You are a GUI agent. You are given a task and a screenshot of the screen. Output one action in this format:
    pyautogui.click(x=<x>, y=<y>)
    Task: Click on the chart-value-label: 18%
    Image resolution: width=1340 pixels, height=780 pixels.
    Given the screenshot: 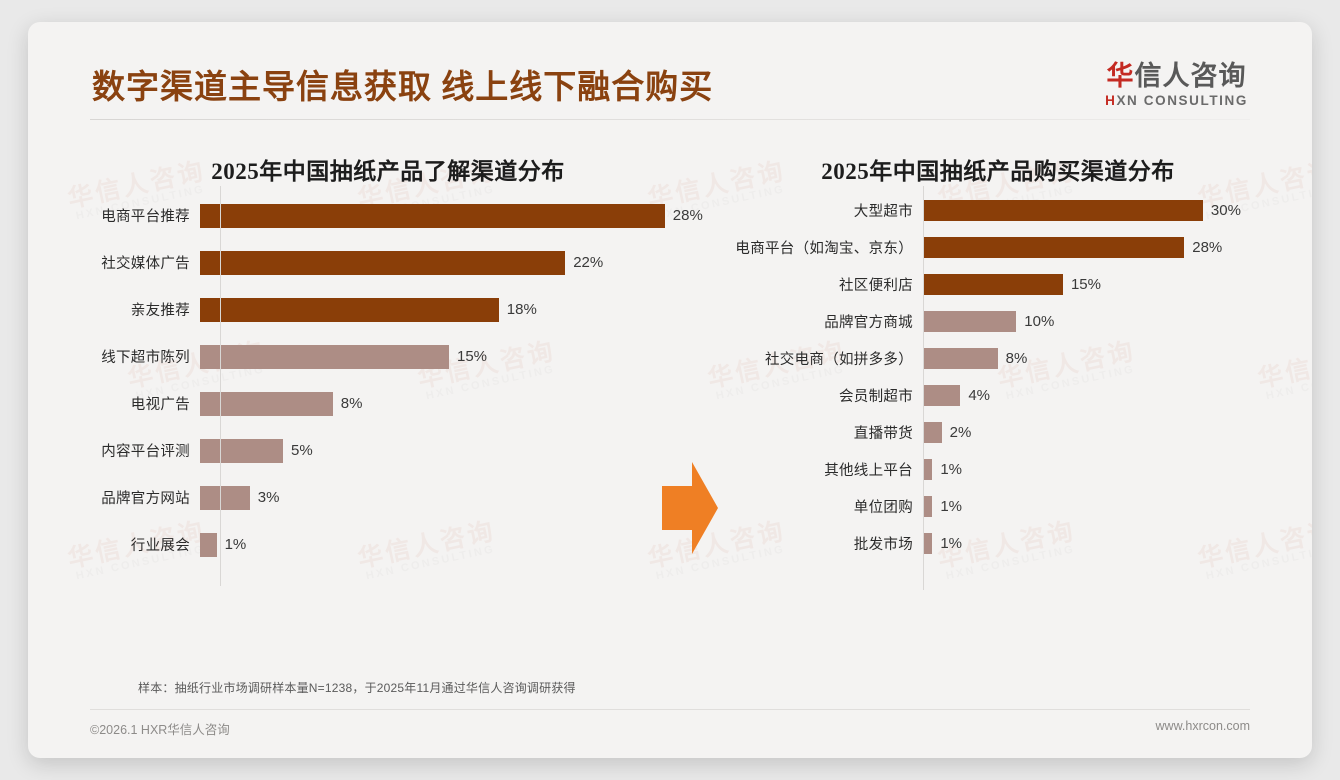 What is the action you would take?
    pyautogui.click(x=521, y=309)
    